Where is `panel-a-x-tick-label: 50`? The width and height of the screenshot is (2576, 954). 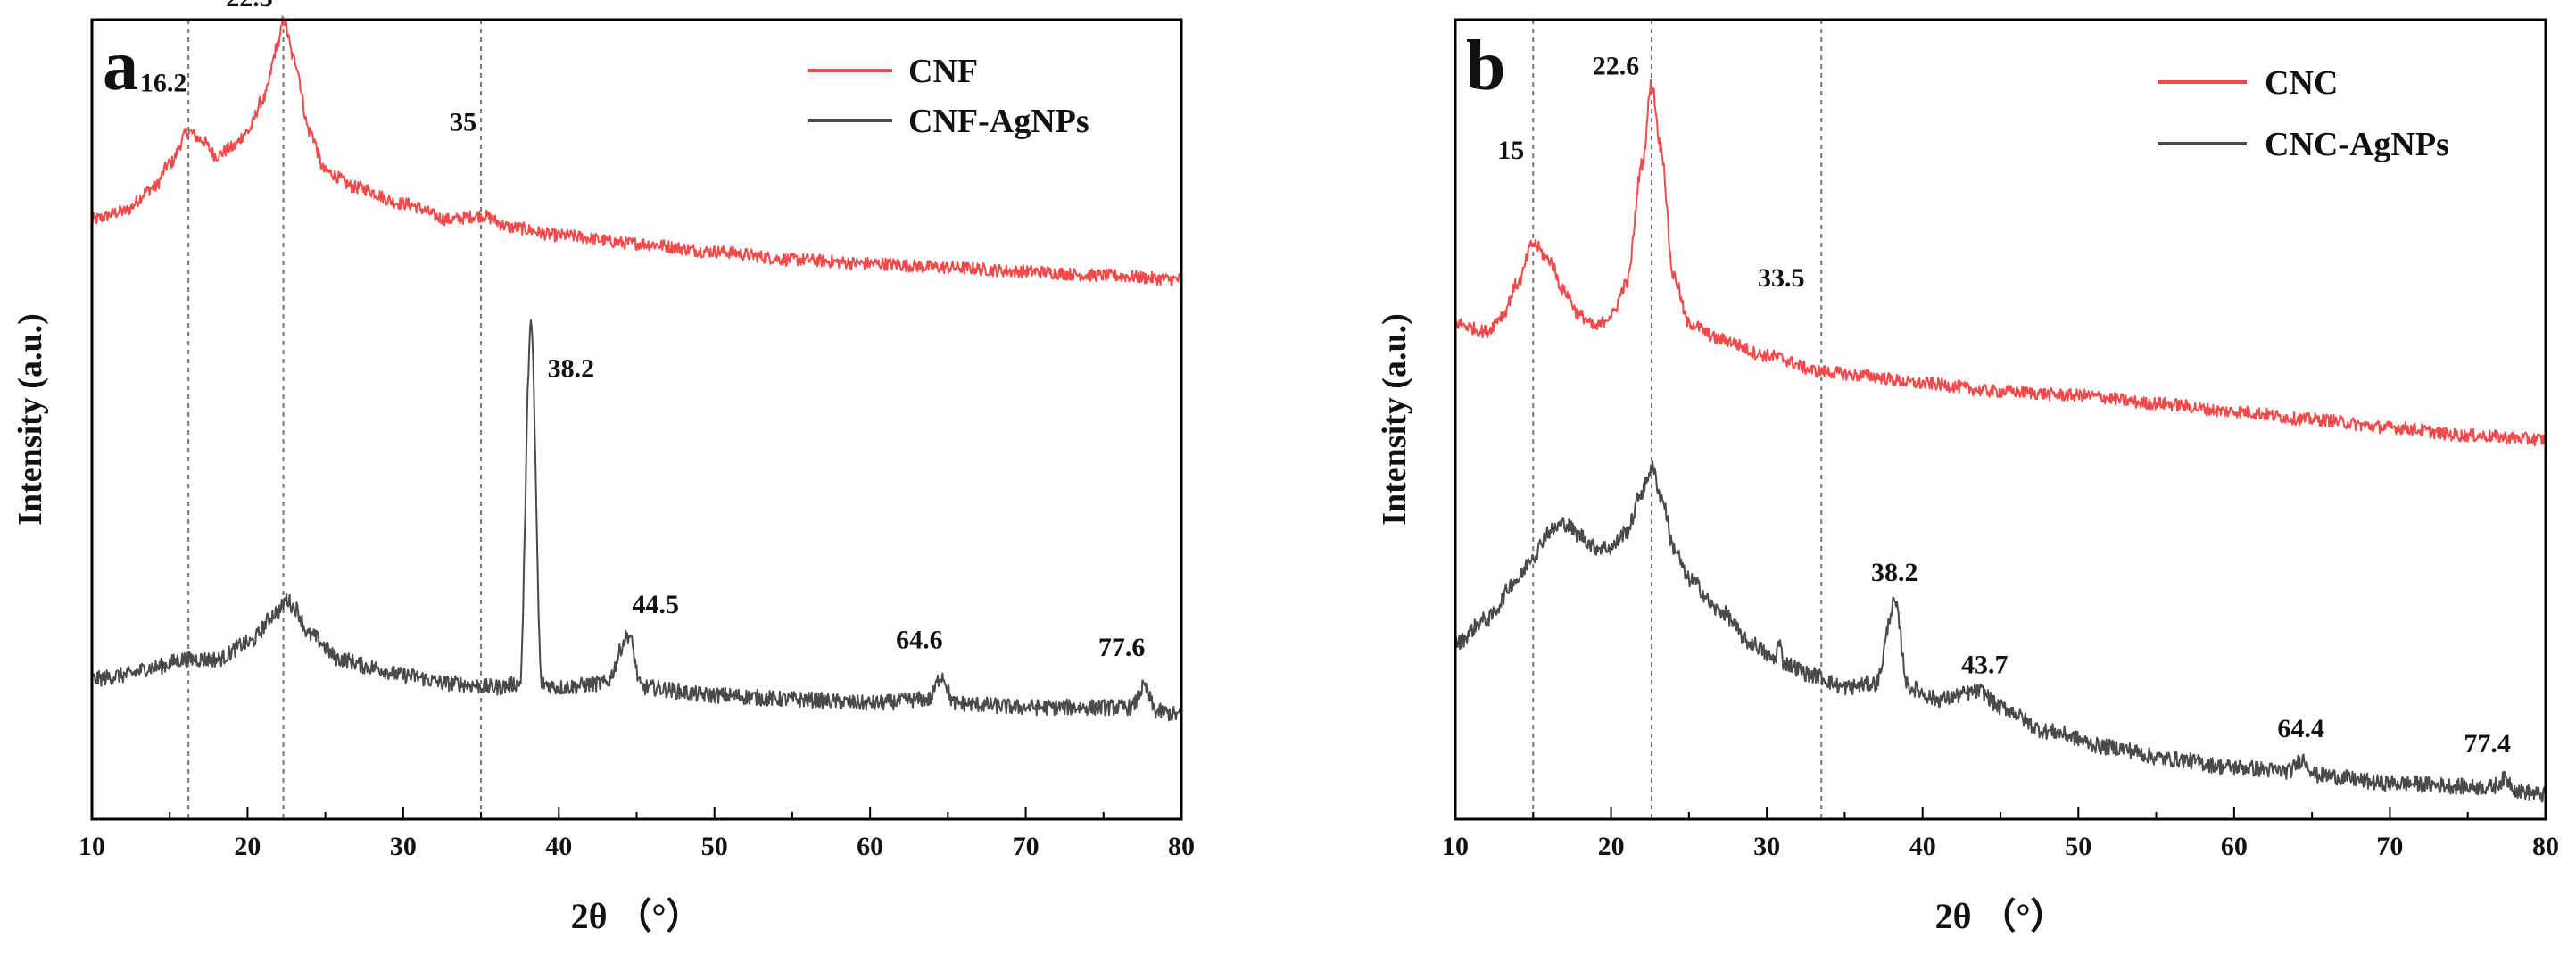 panel-a-x-tick-label: 50 is located at coordinates (714, 846).